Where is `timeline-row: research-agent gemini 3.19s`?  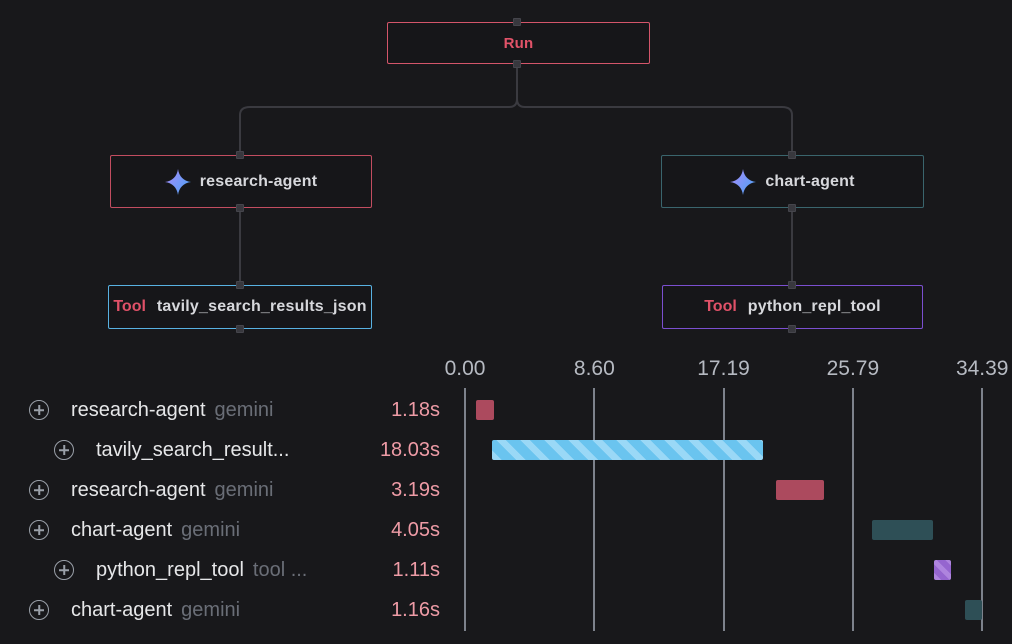 timeline-row: research-agent gemini 3.19s is located at coordinates (220, 490).